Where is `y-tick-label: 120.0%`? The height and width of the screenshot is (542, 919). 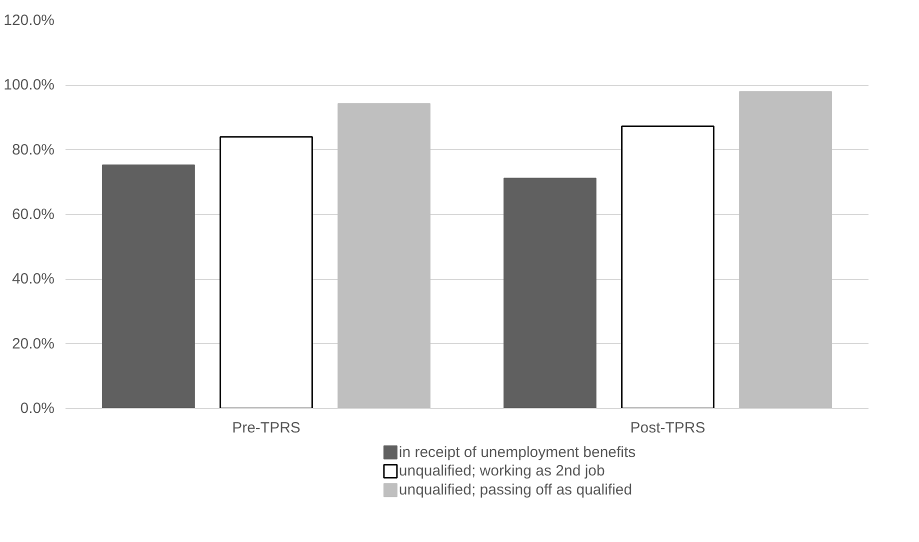 y-tick-label: 120.0% is located at coordinates (29, 20).